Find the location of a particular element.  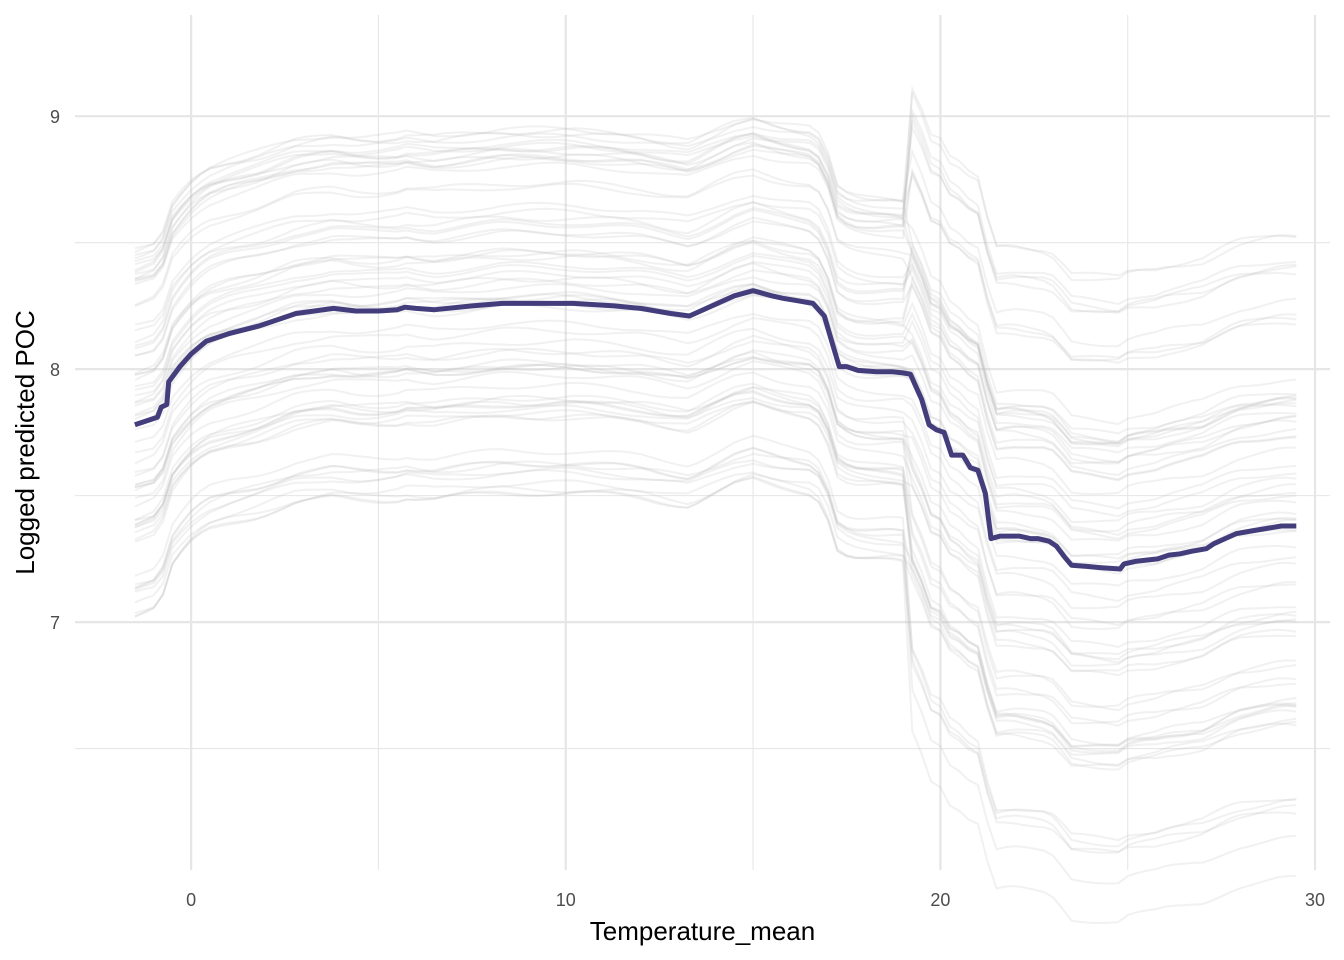

y-tick-label: 7 is located at coordinates (55, 623).